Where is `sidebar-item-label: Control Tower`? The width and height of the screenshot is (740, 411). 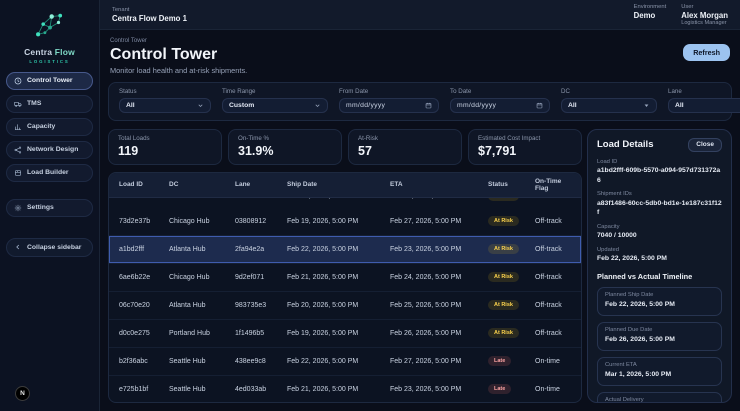 sidebar-item-label: Control Tower is located at coordinates (50, 80).